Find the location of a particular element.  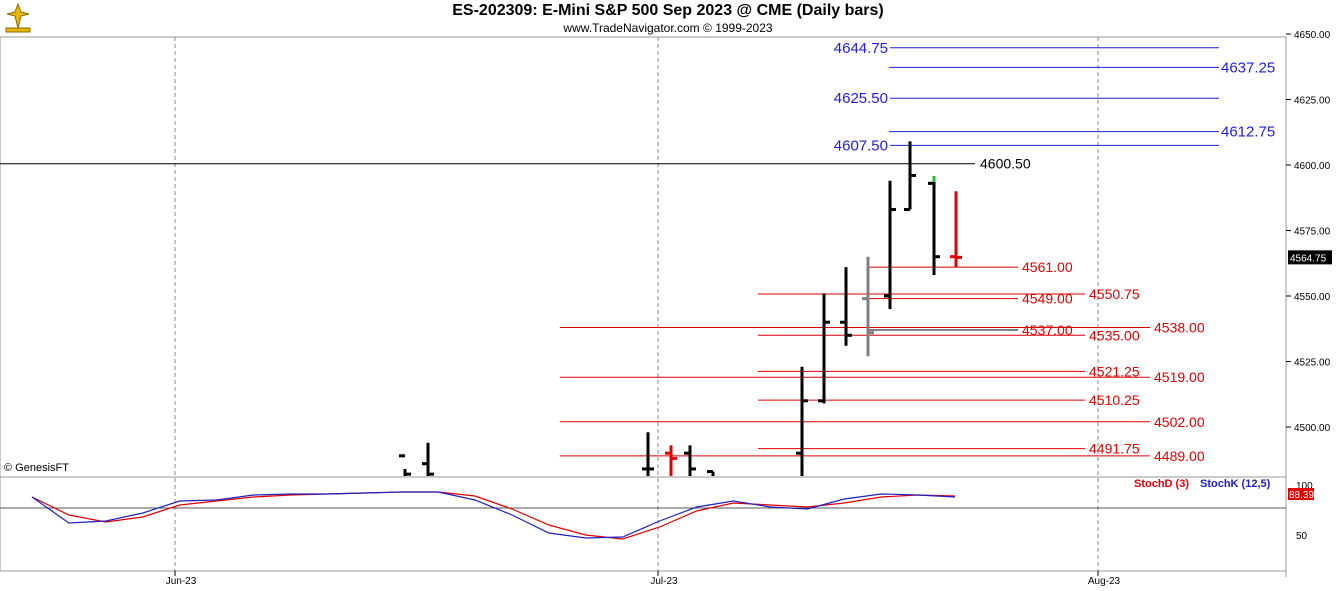

blue-level-label: 4607.50 is located at coordinates (861, 145).